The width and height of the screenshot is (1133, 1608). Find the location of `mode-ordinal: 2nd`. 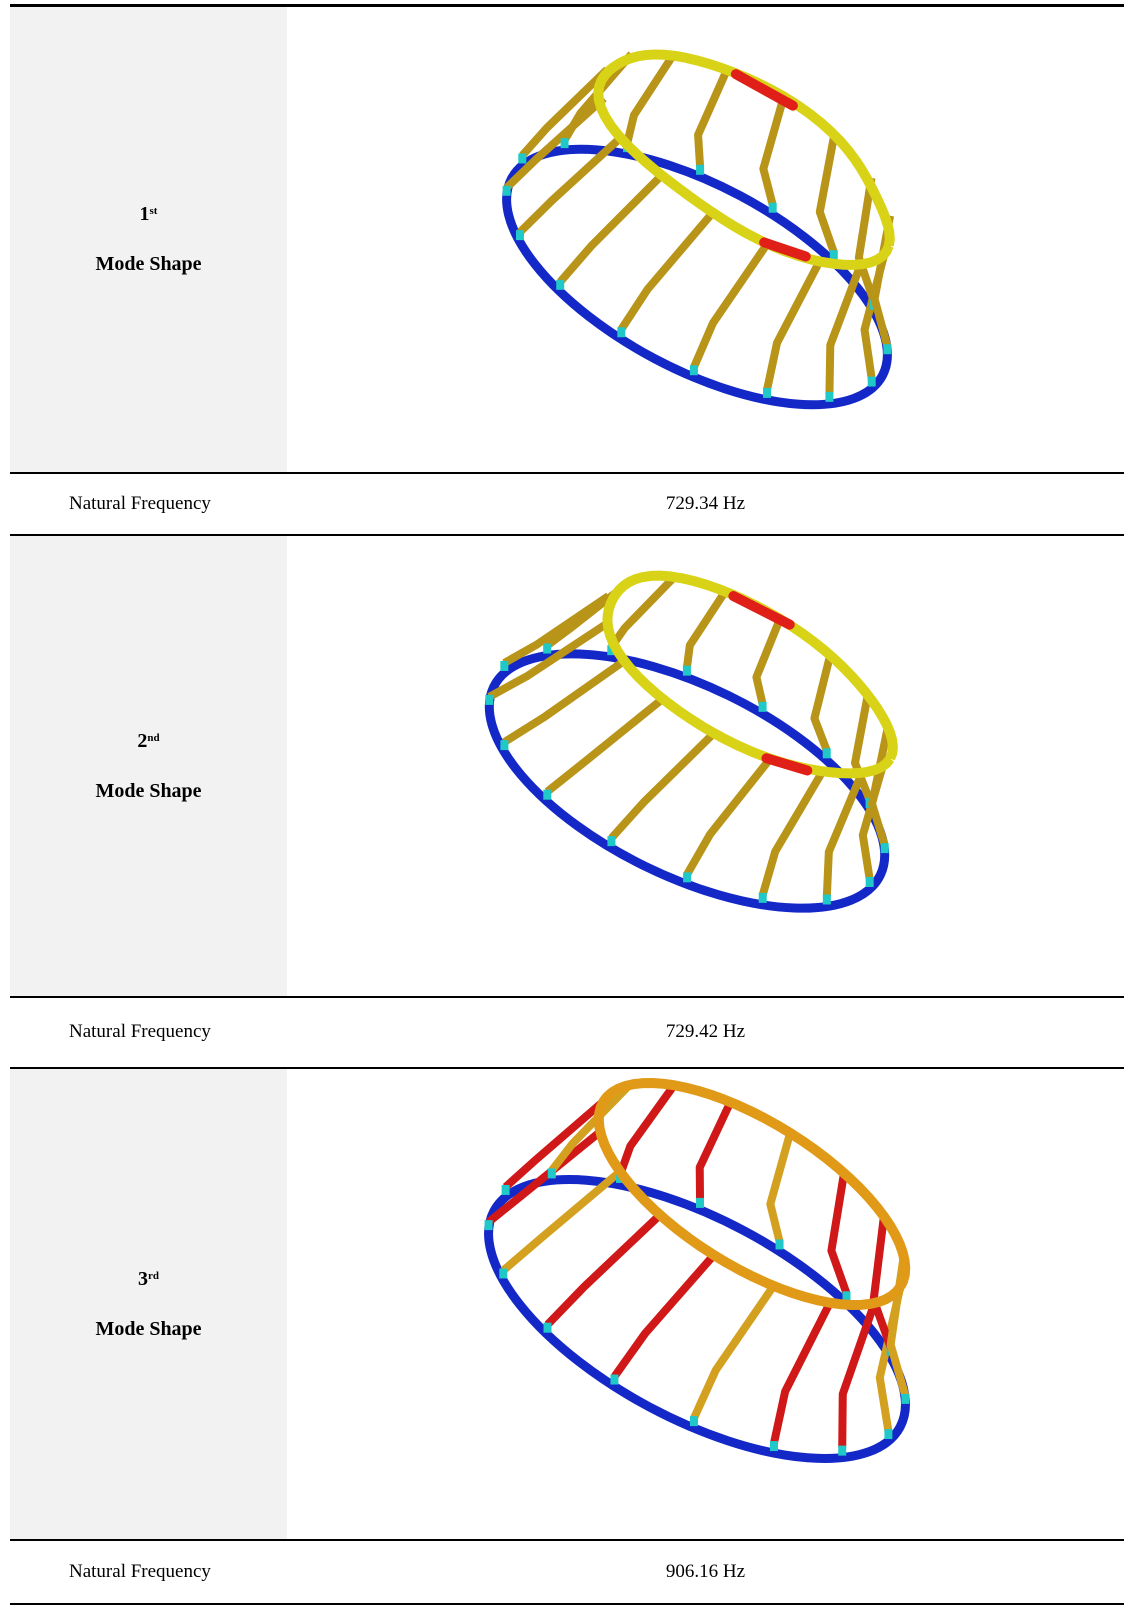

mode-ordinal: 2nd is located at coordinates (148, 740).